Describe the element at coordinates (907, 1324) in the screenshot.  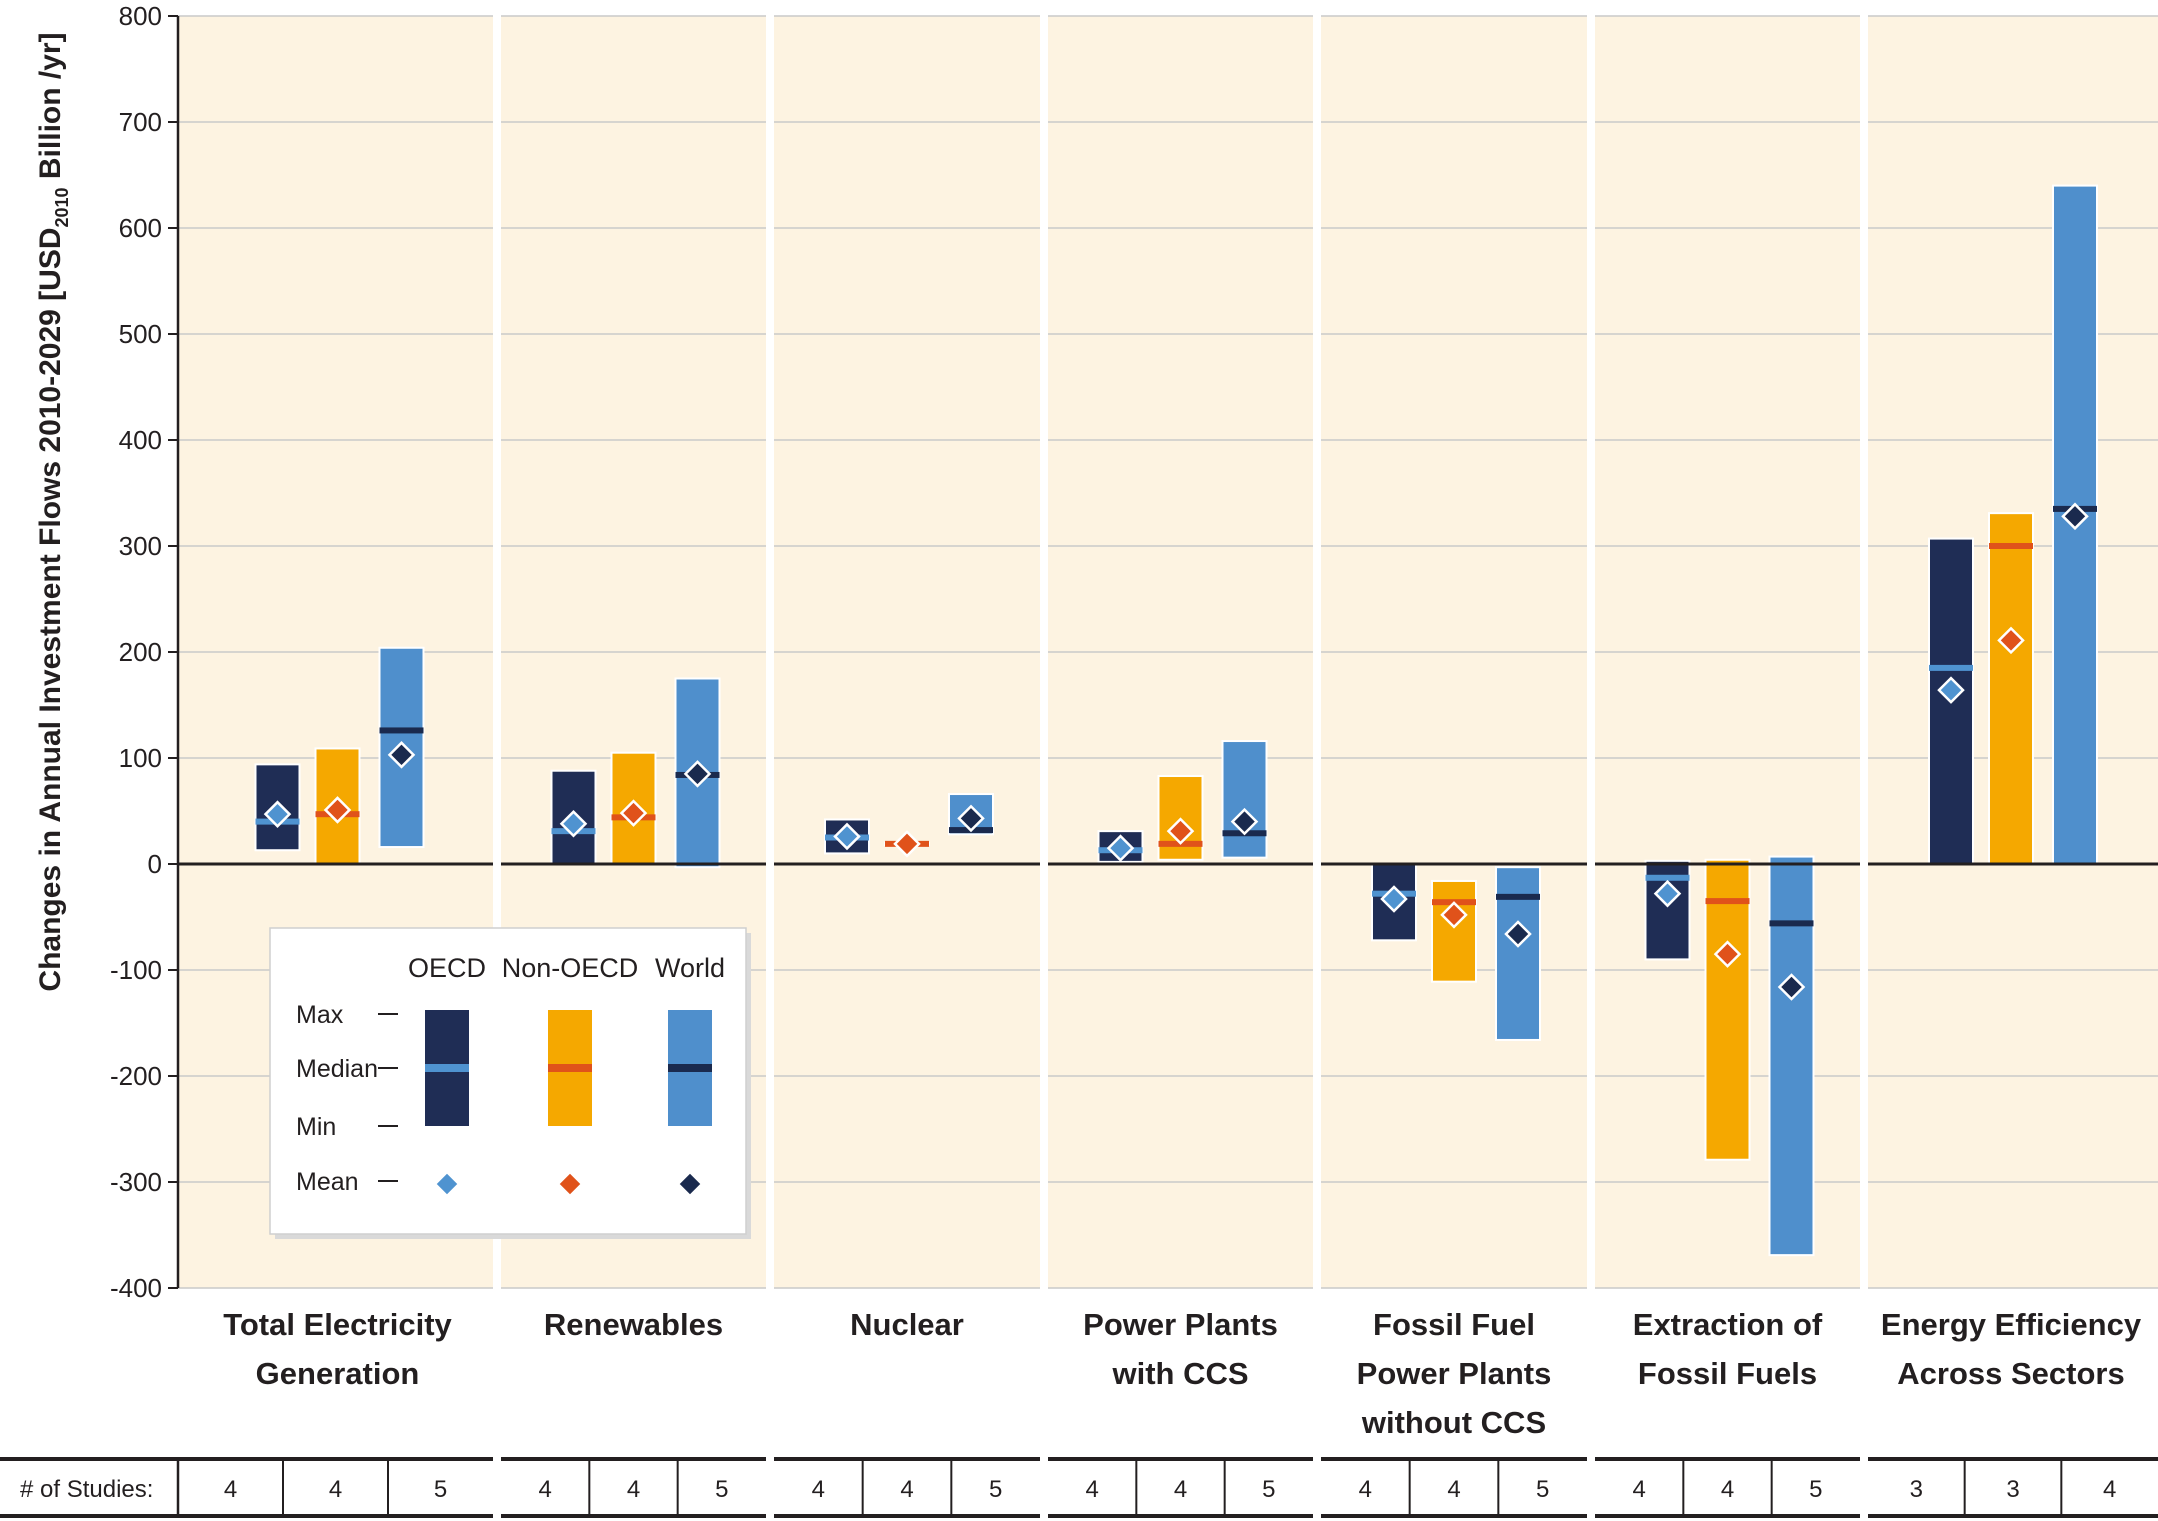
I see `category-label: Nuclear` at that location.